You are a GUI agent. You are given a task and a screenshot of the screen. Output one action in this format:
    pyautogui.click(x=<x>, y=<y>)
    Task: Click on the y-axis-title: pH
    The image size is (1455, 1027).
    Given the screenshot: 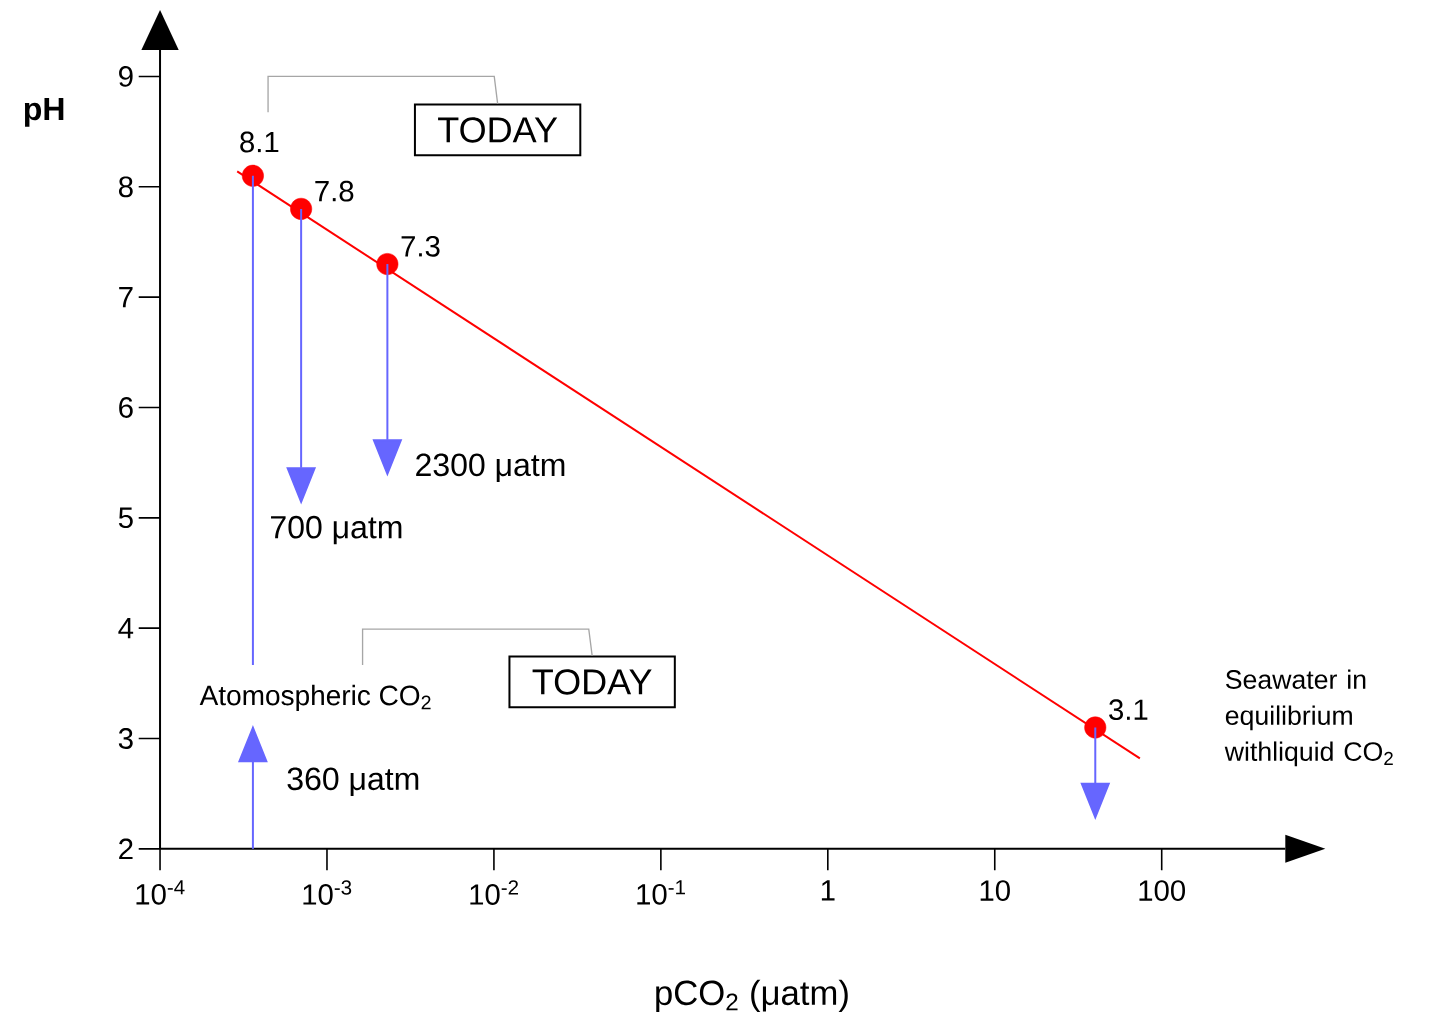 What is the action you would take?
    pyautogui.click(x=44, y=112)
    